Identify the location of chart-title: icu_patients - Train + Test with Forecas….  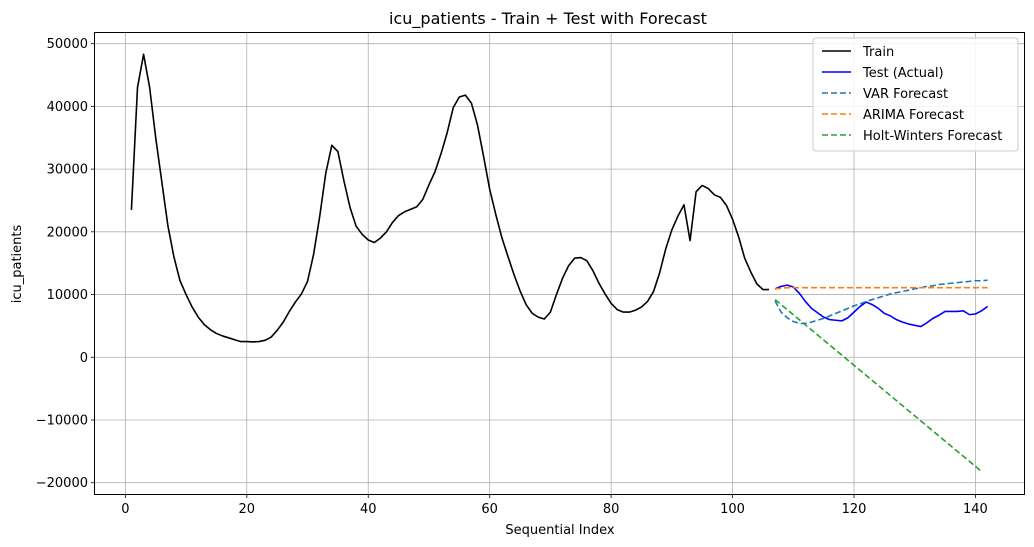
(548, 19).